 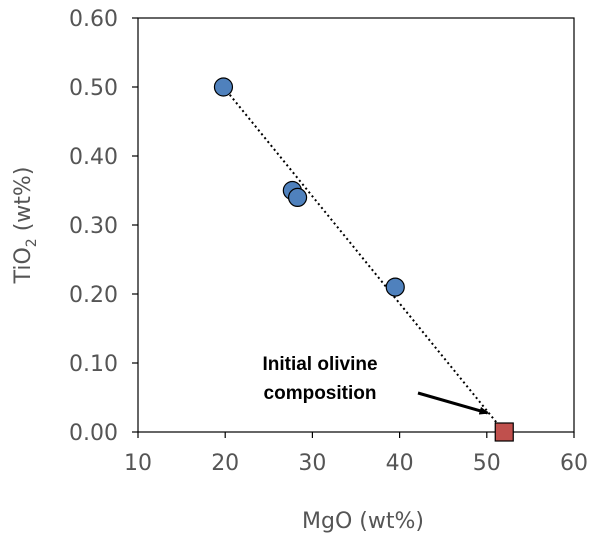 What do you see at coordinates (93, 364) in the screenshot?
I see `y-tick-label: 0.10` at bounding box center [93, 364].